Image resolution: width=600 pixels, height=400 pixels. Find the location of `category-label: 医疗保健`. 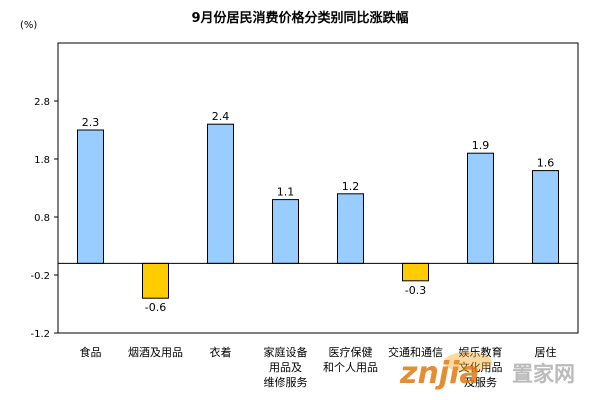

category-label: 医疗保健 is located at coordinates (351, 352).